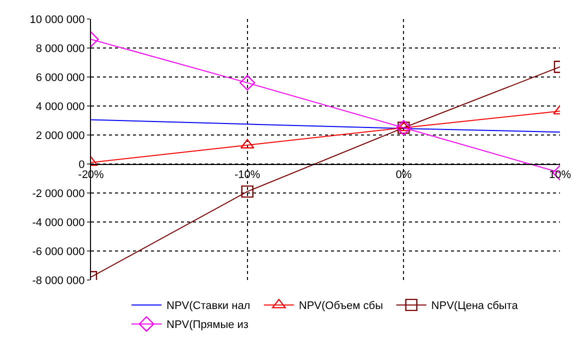 This screenshot has height=350, width=588. I want to click on y-tick-label: 8 000 000, so click(60, 48).